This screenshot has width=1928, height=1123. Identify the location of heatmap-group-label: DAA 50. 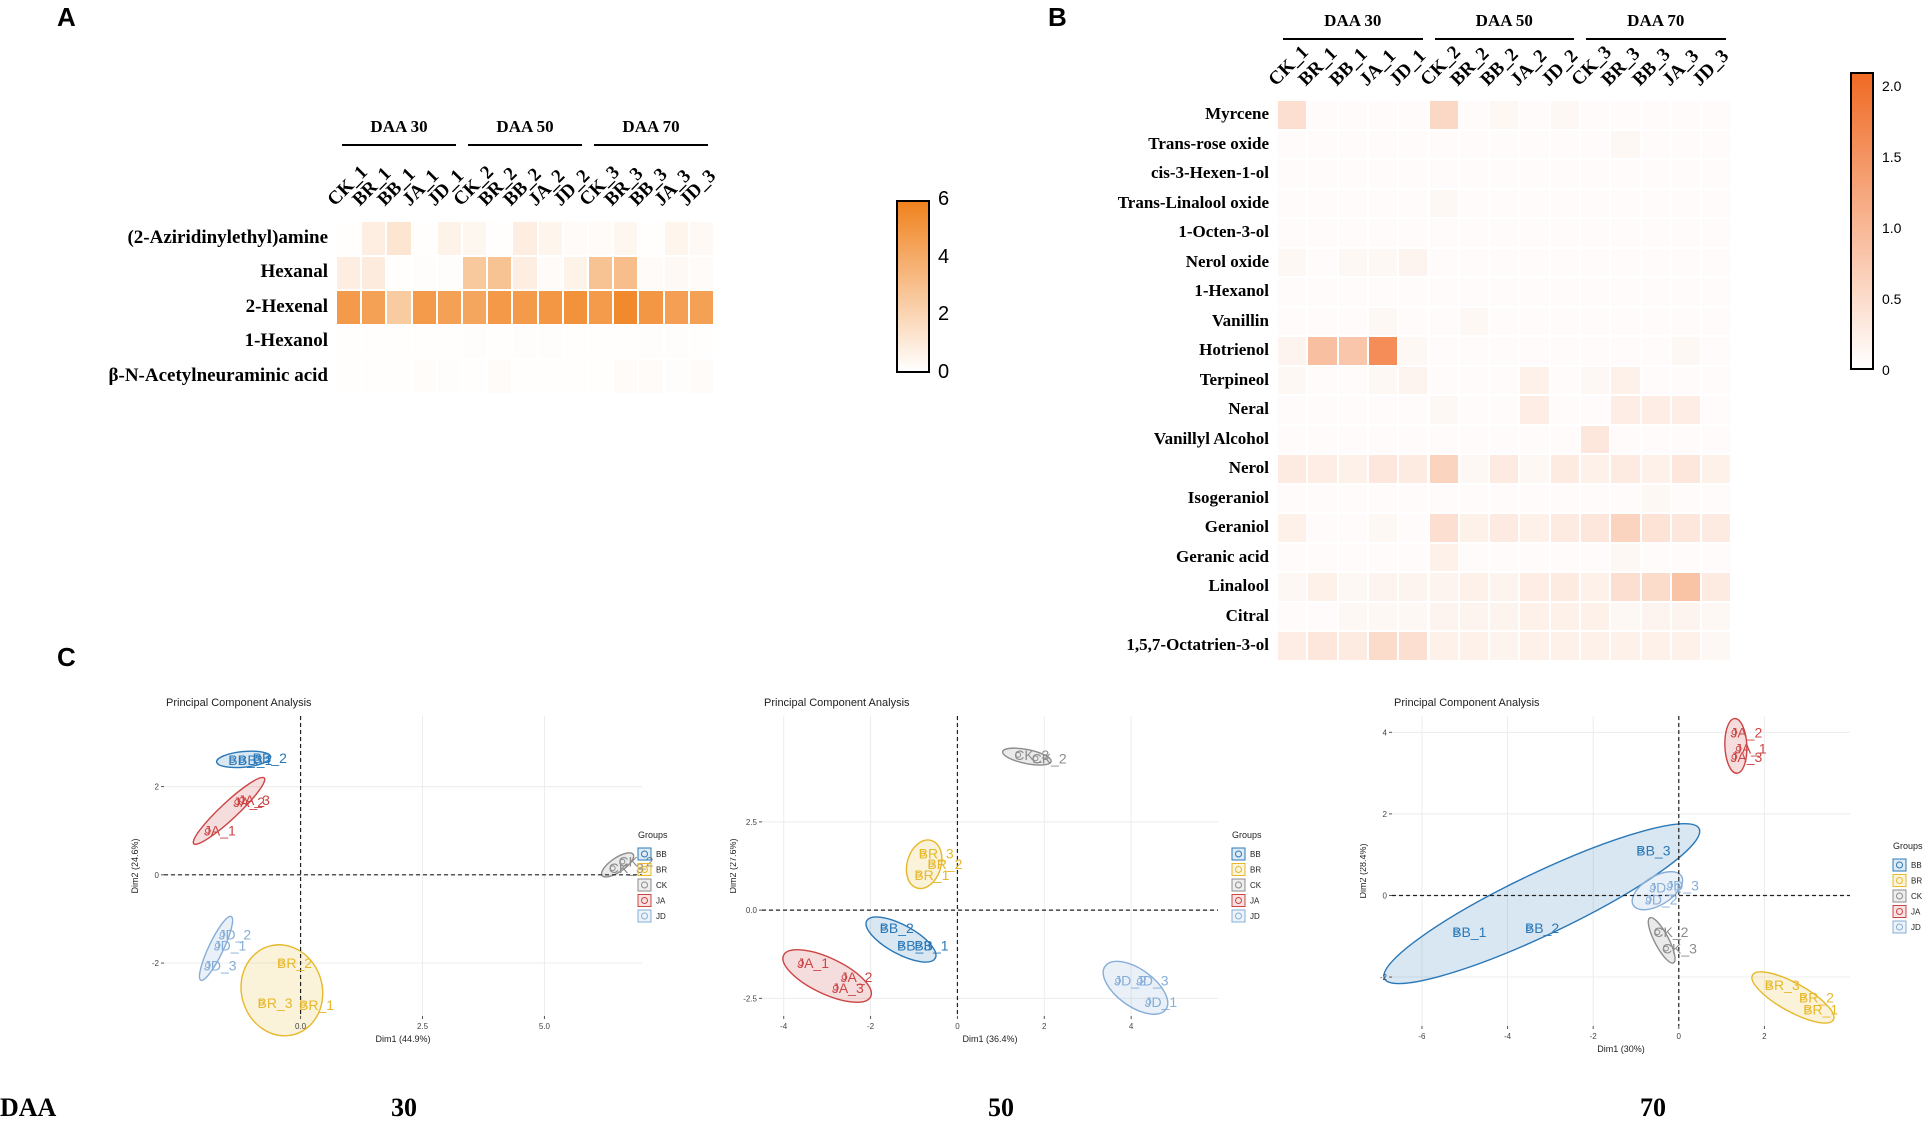
(525, 126).